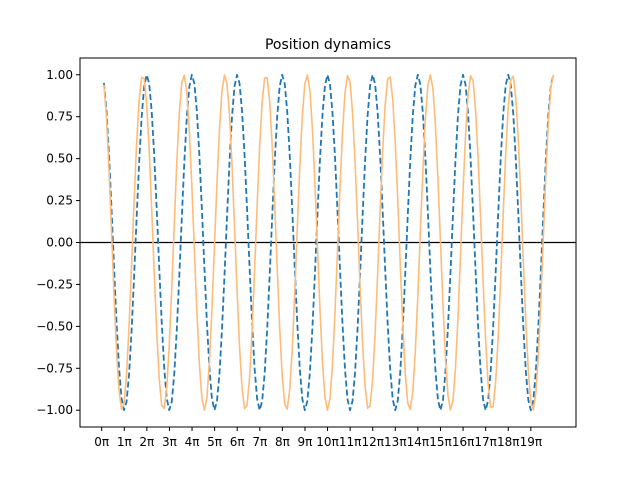 The width and height of the screenshot is (640, 480). What do you see at coordinates (101, 442) in the screenshot?
I see `x-tick-label: 0π` at bounding box center [101, 442].